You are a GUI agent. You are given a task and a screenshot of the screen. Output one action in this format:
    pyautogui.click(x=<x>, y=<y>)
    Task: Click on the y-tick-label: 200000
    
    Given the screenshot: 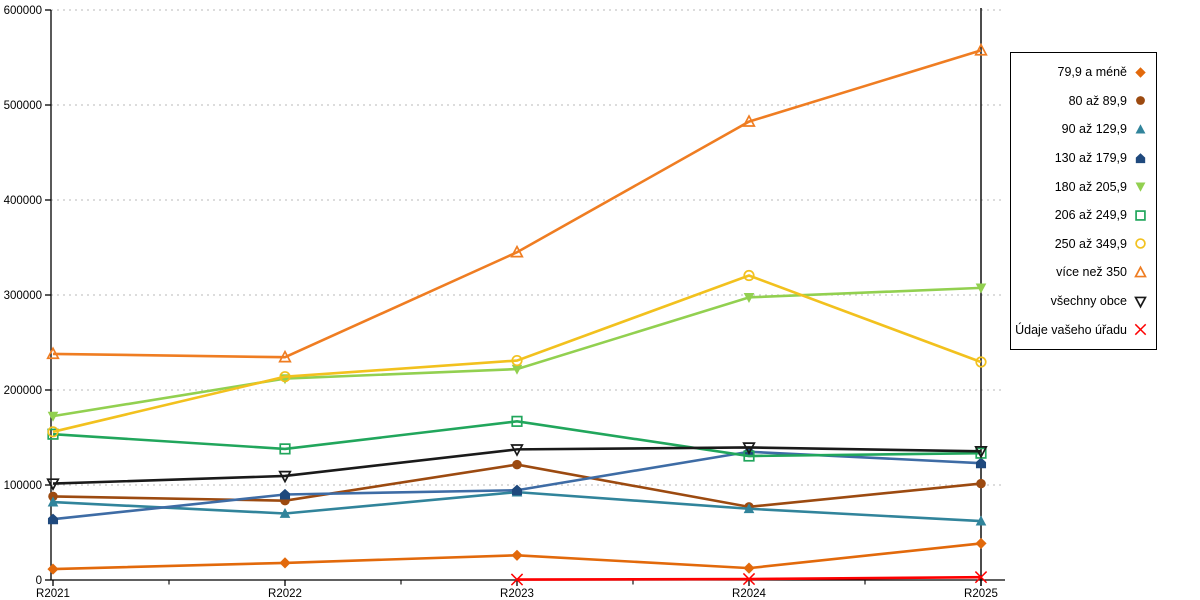 What is the action you would take?
    pyautogui.click(x=23, y=391)
    